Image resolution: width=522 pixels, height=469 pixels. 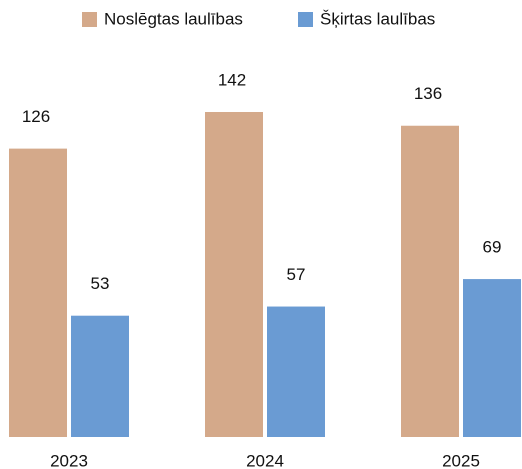 I want to click on x-tick-label: 2023, so click(x=69, y=460).